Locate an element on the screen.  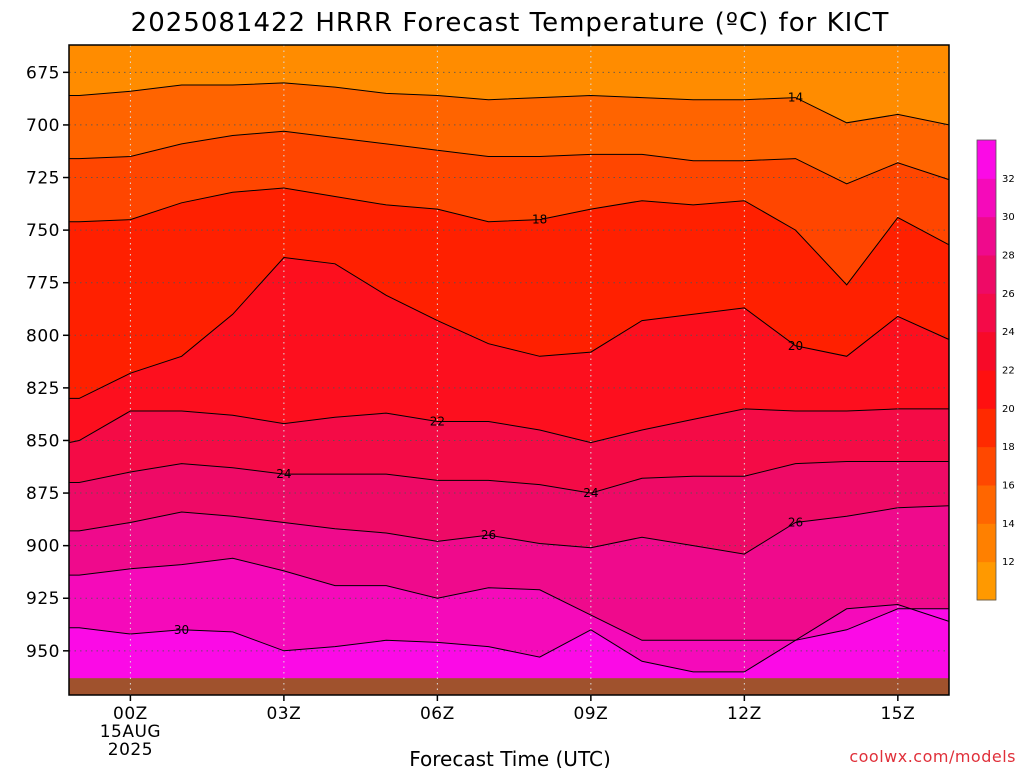
colorbar-label: 28 is located at coordinates (1008, 256).